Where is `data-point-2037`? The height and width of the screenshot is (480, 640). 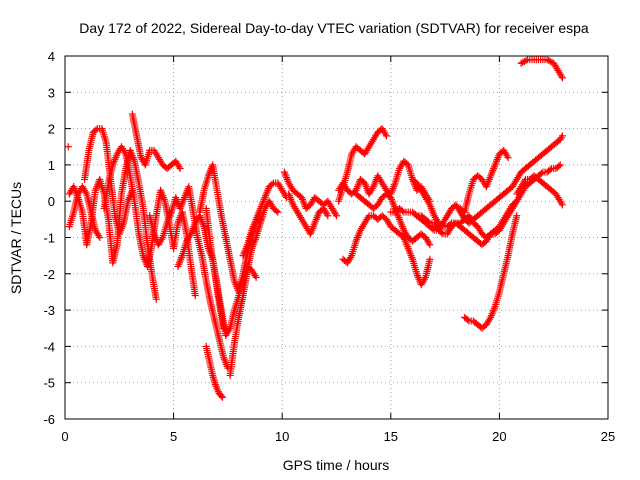
data-point-2037 is located at coordinates (508, 158).